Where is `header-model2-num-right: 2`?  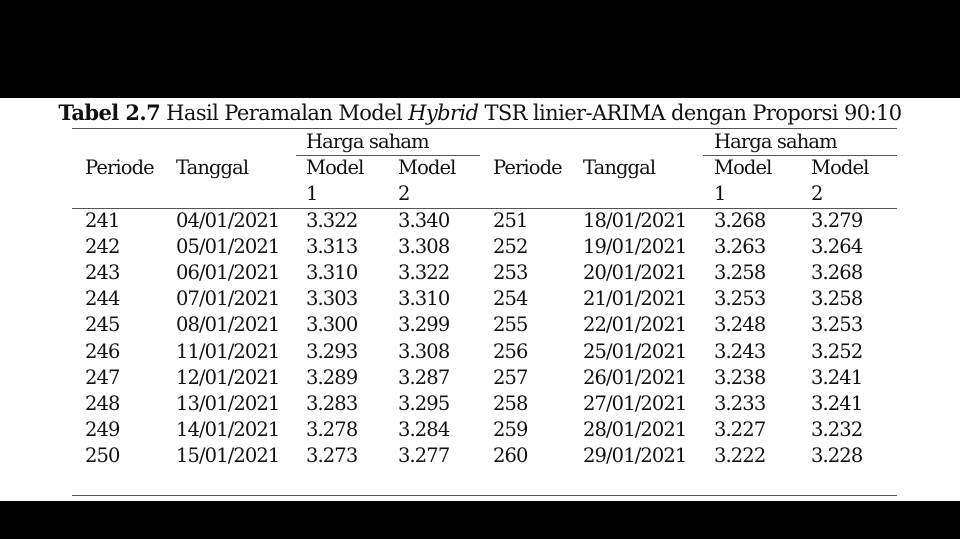 header-model2-num-right: 2 is located at coordinates (817, 193).